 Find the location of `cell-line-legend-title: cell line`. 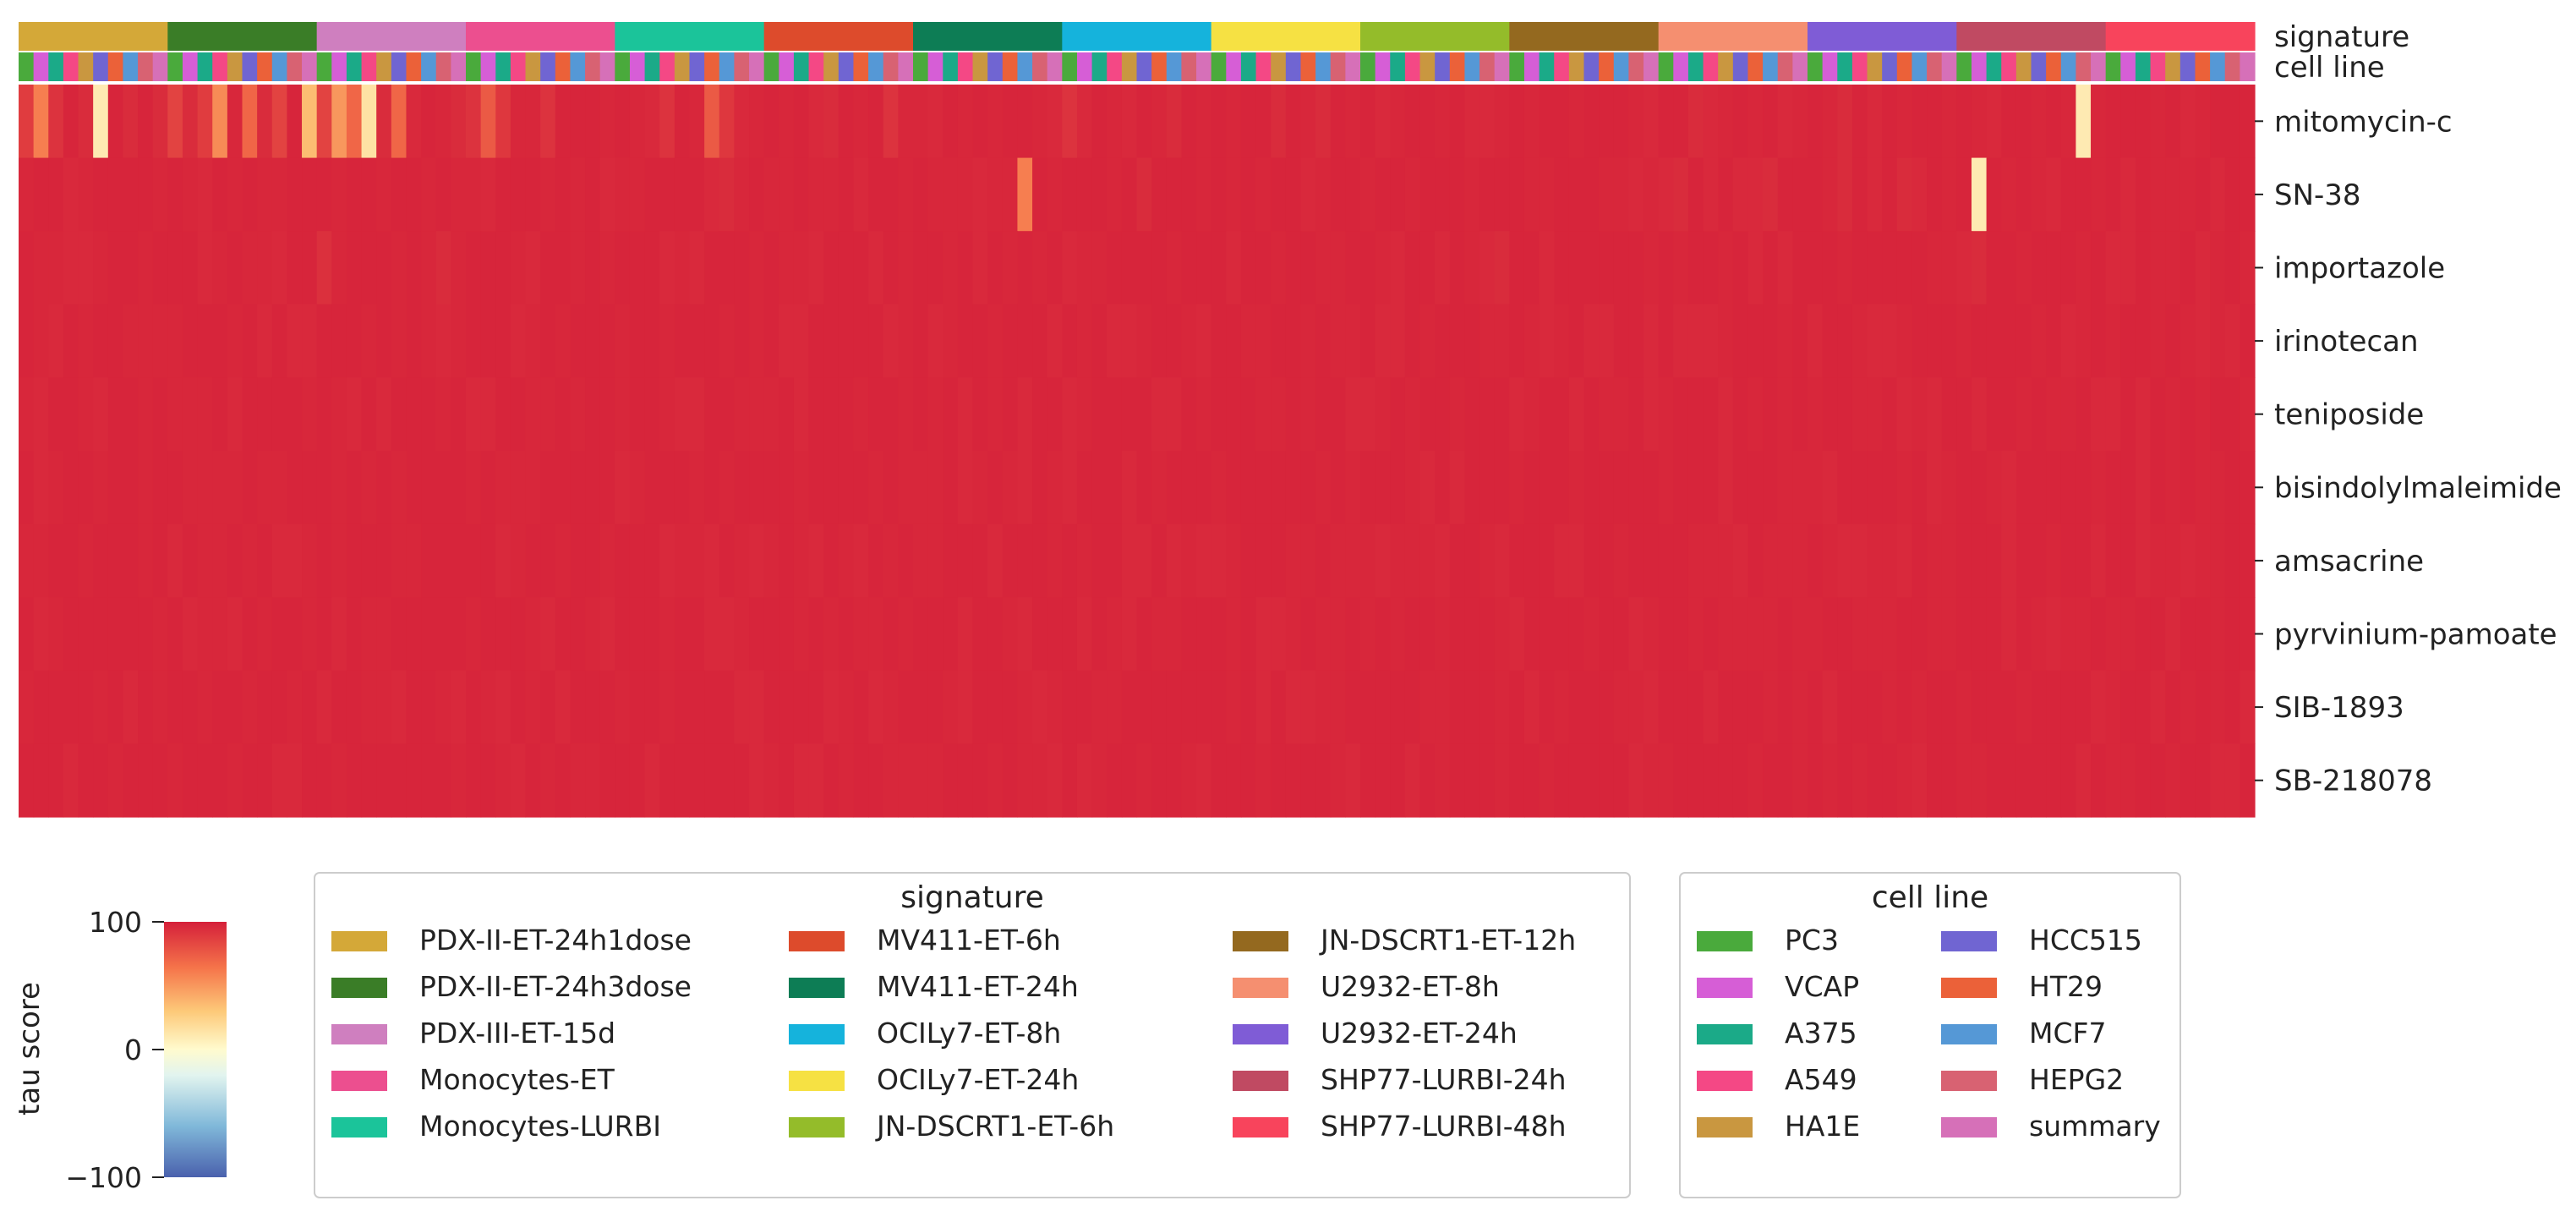

cell-line-legend-title: cell line is located at coordinates (1930, 897).